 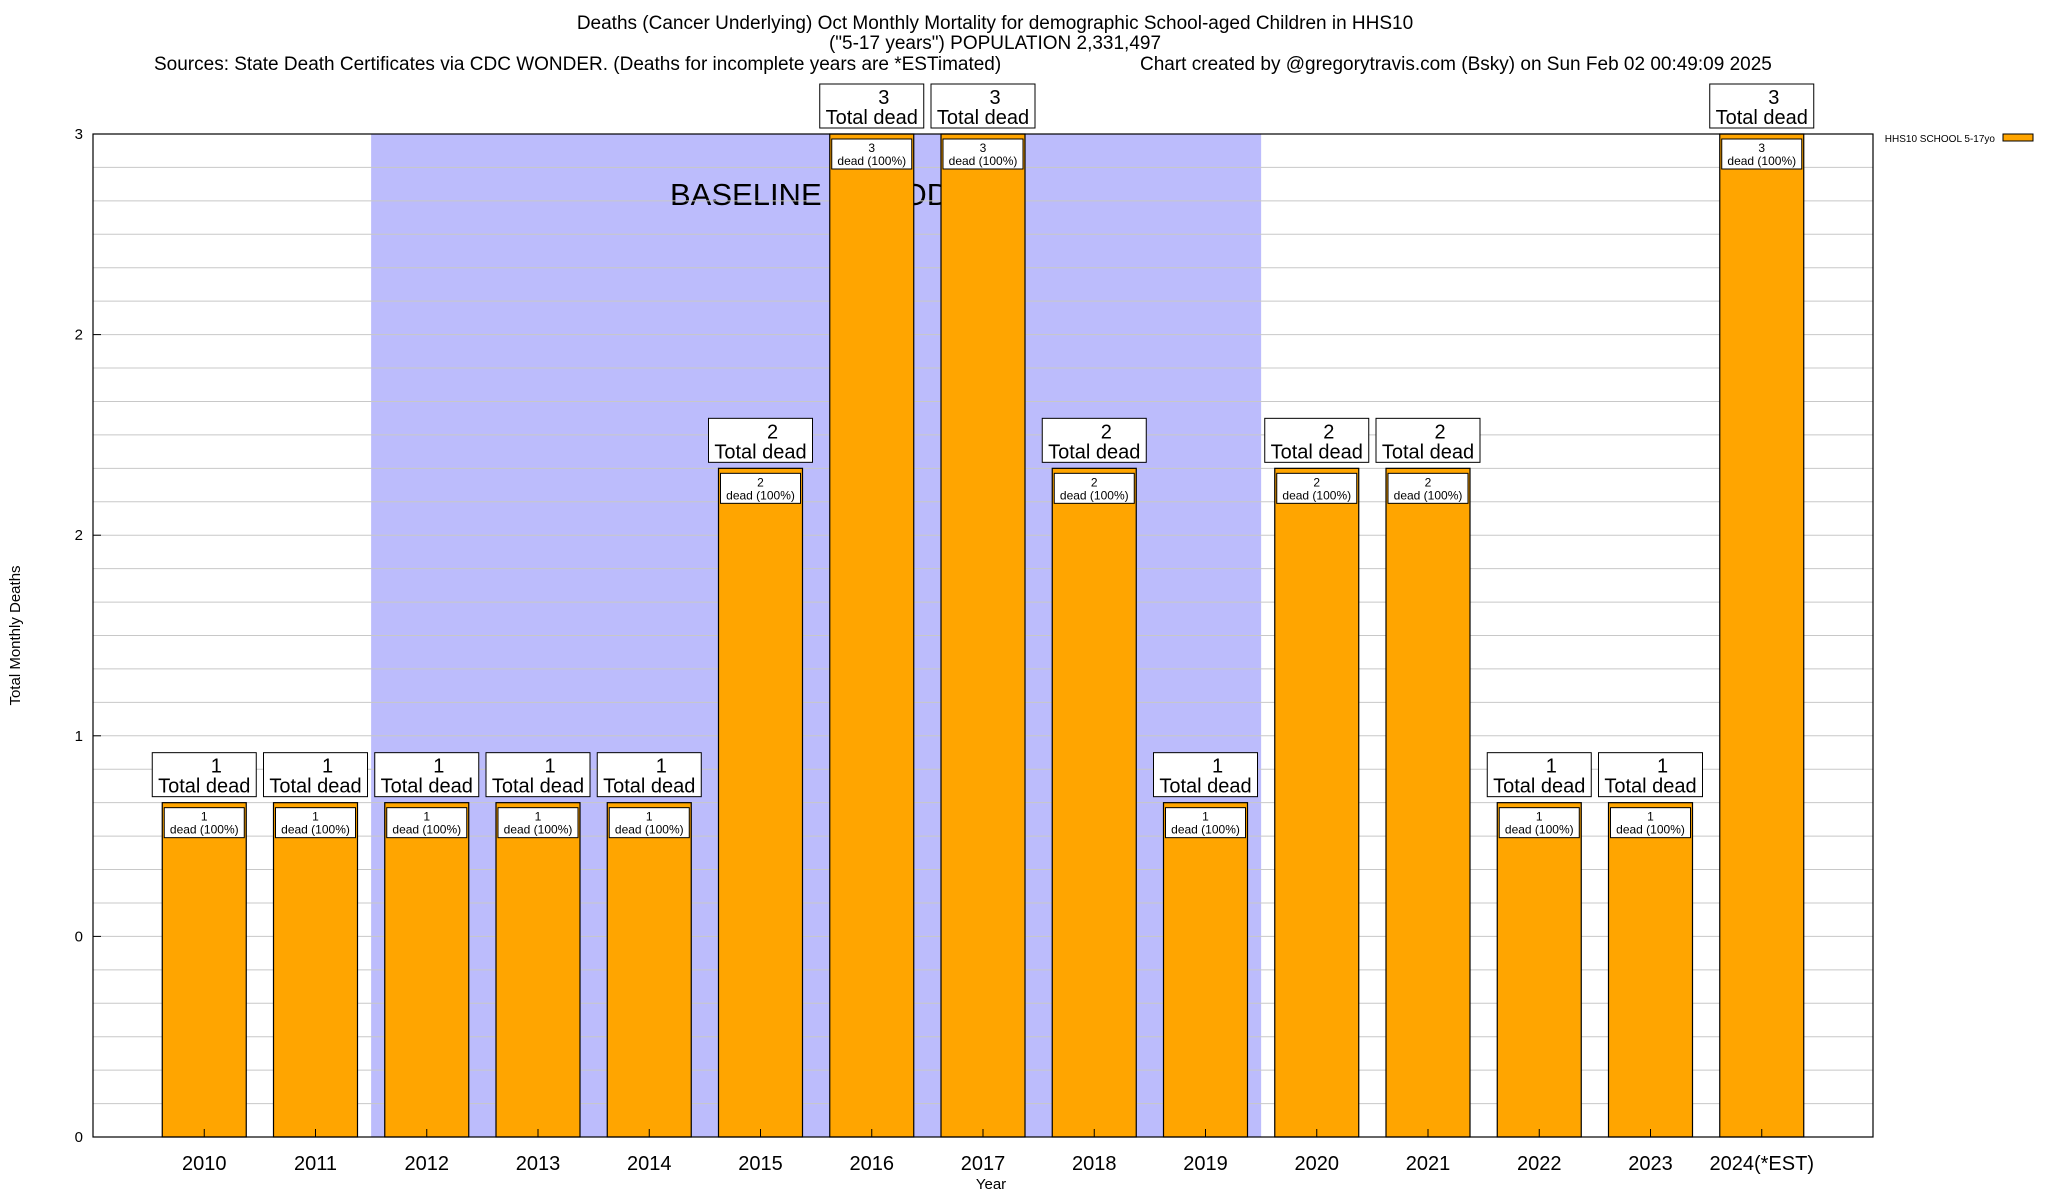 I want to click on x-tick-label: 2024(*EST), so click(x=1762, y=1164).